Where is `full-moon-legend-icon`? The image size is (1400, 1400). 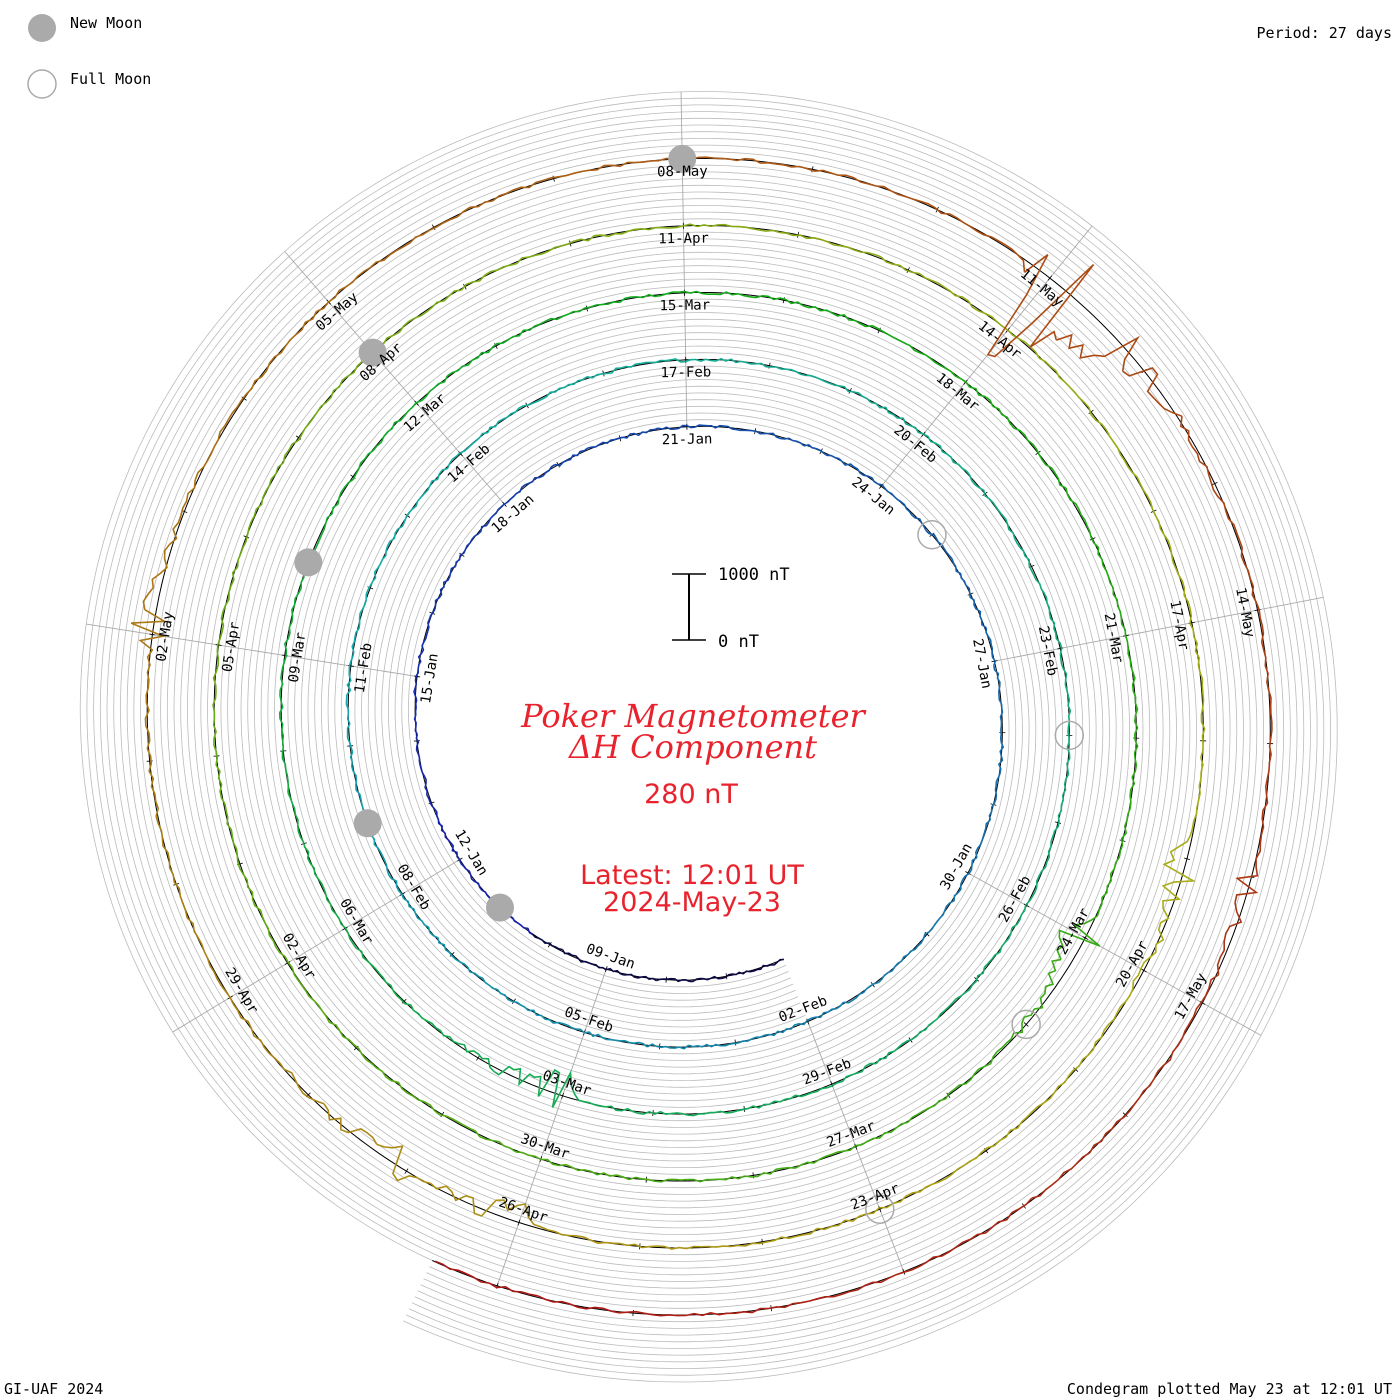 full-moon-legend-icon is located at coordinates (42, 84).